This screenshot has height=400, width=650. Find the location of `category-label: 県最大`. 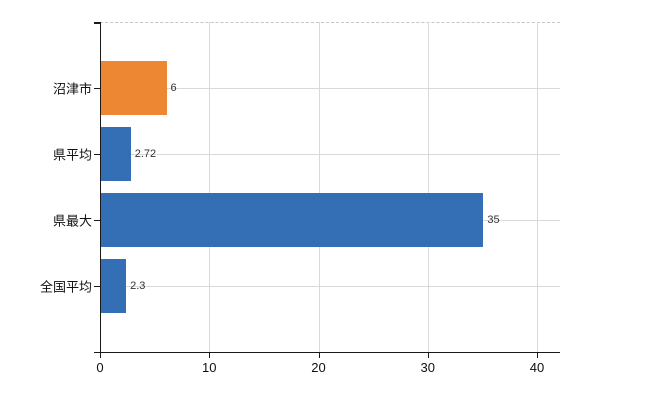

category-label: 県最大 is located at coordinates (72, 221).